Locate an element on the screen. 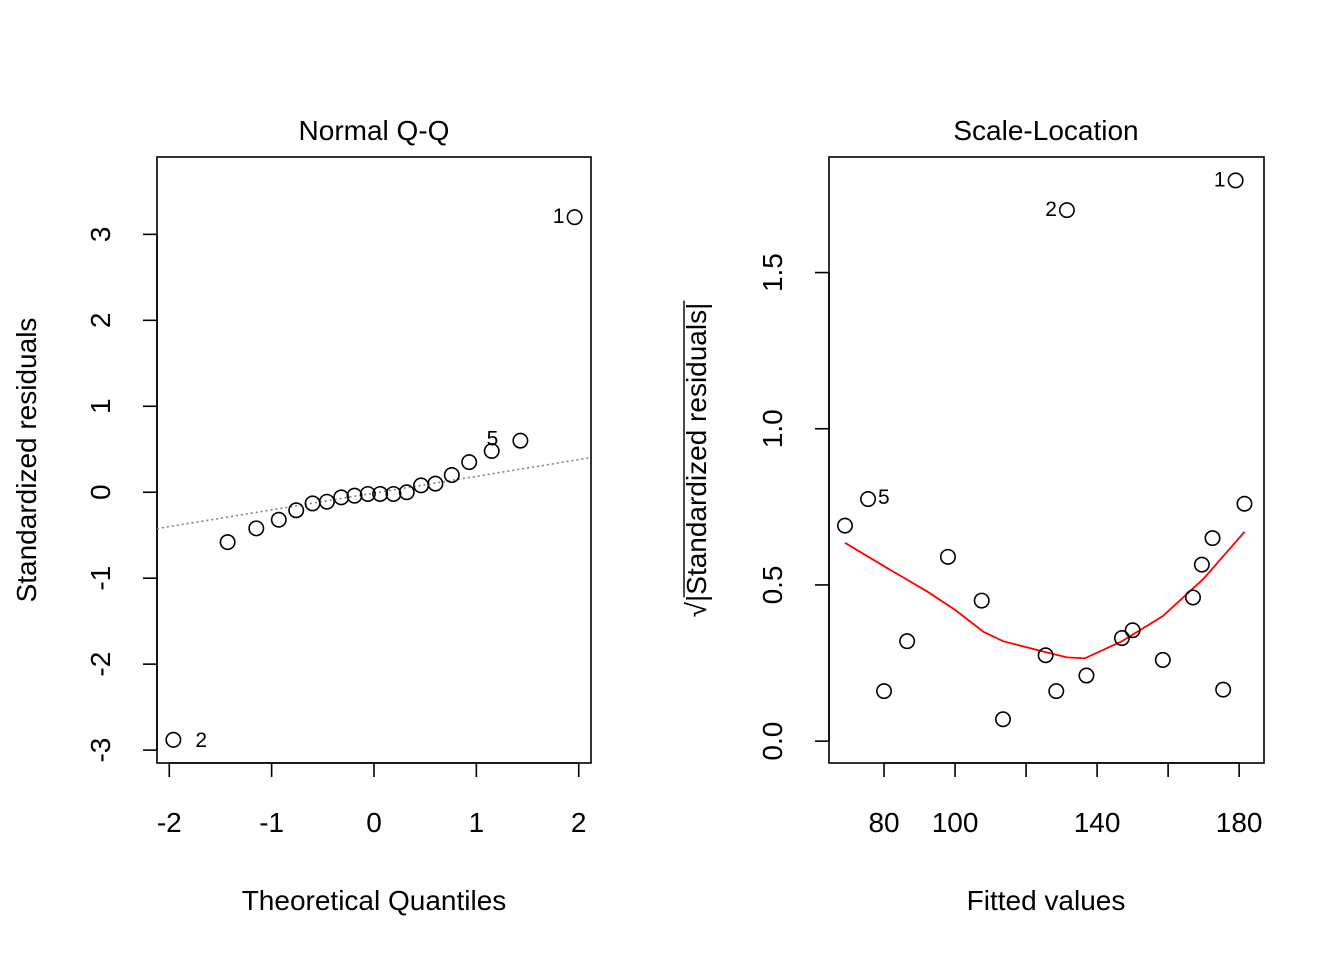 The height and width of the screenshot is (960, 1344). qq-point-label: 1 is located at coordinates (559, 216).